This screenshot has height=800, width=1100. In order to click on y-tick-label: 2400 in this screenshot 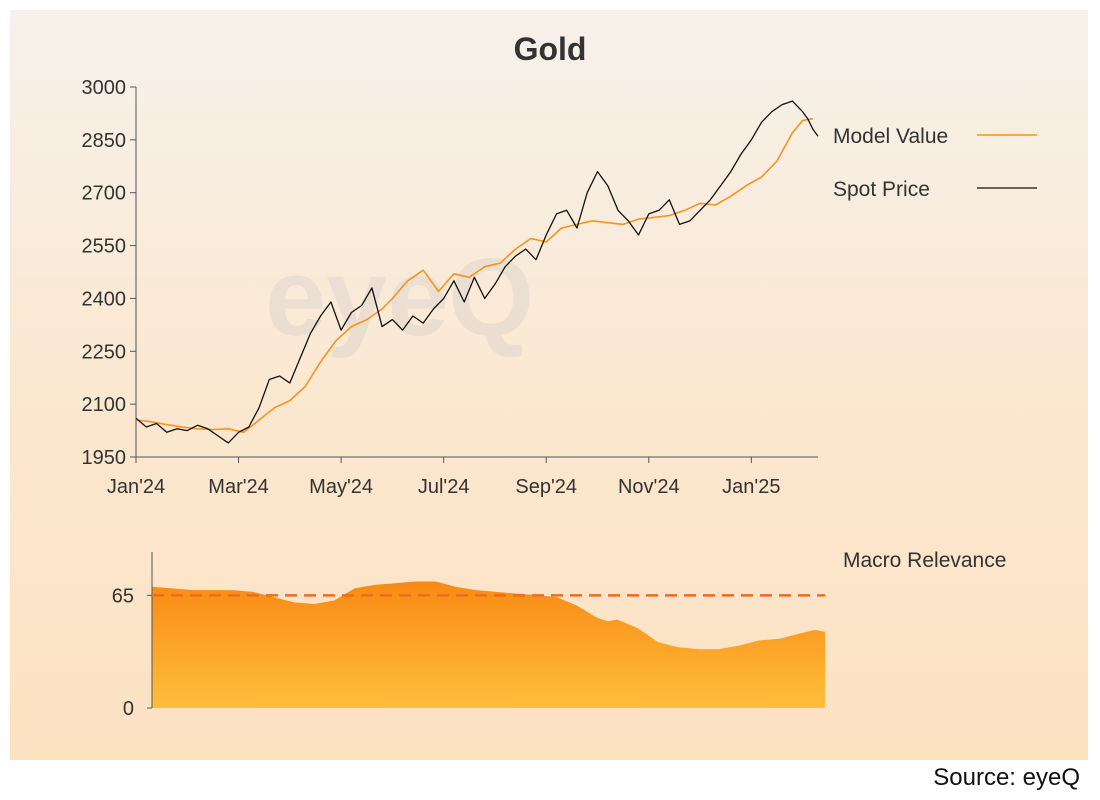, I will do `click(104, 299)`.